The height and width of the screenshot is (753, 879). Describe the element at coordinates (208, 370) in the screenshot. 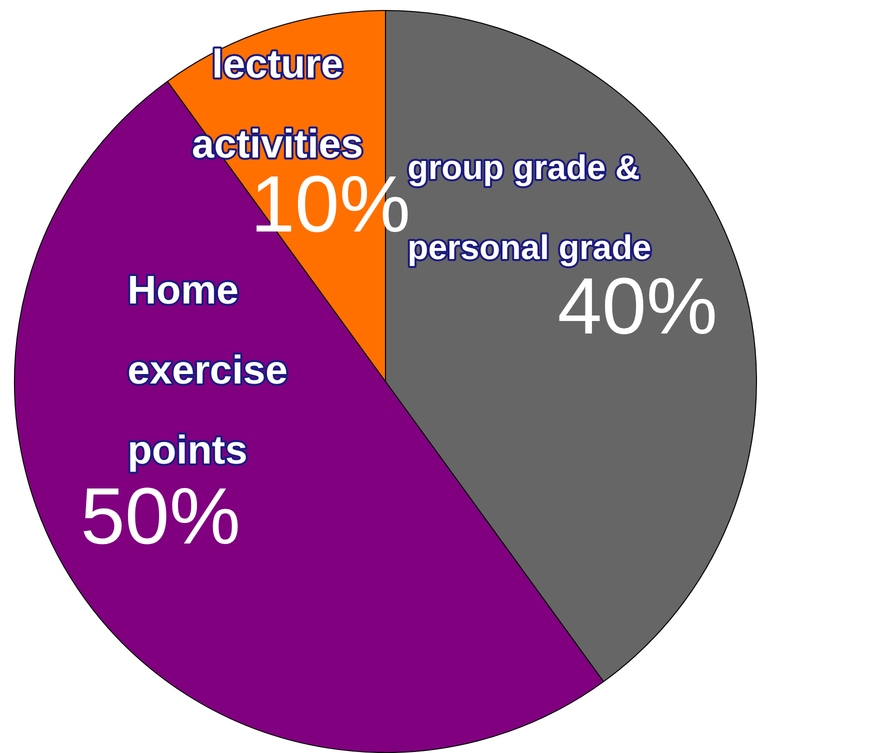

I see `slice-label: Home exercise points` at that location.